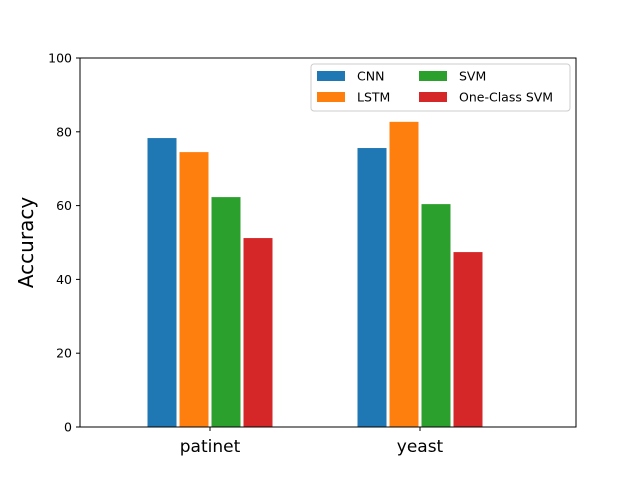 The width and height of the screenshot is (640, 480). I want to click on bar-lstm-patinet, so click(194, 289).